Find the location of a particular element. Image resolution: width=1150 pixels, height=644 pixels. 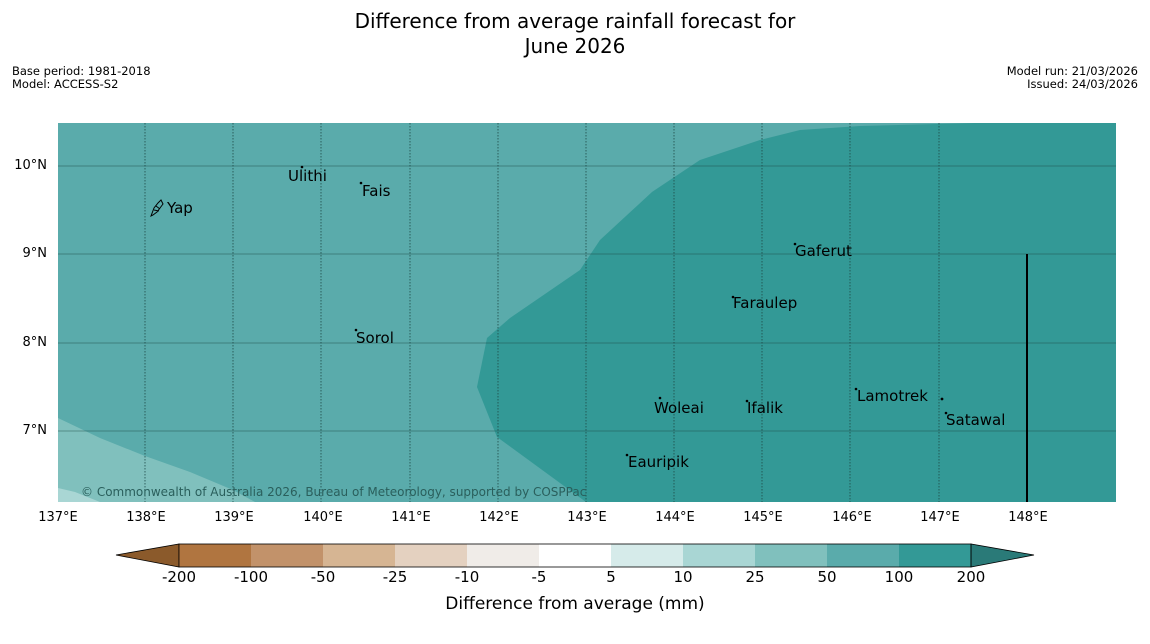

colorbar-label: 25 is located at coordinates (755, 577).